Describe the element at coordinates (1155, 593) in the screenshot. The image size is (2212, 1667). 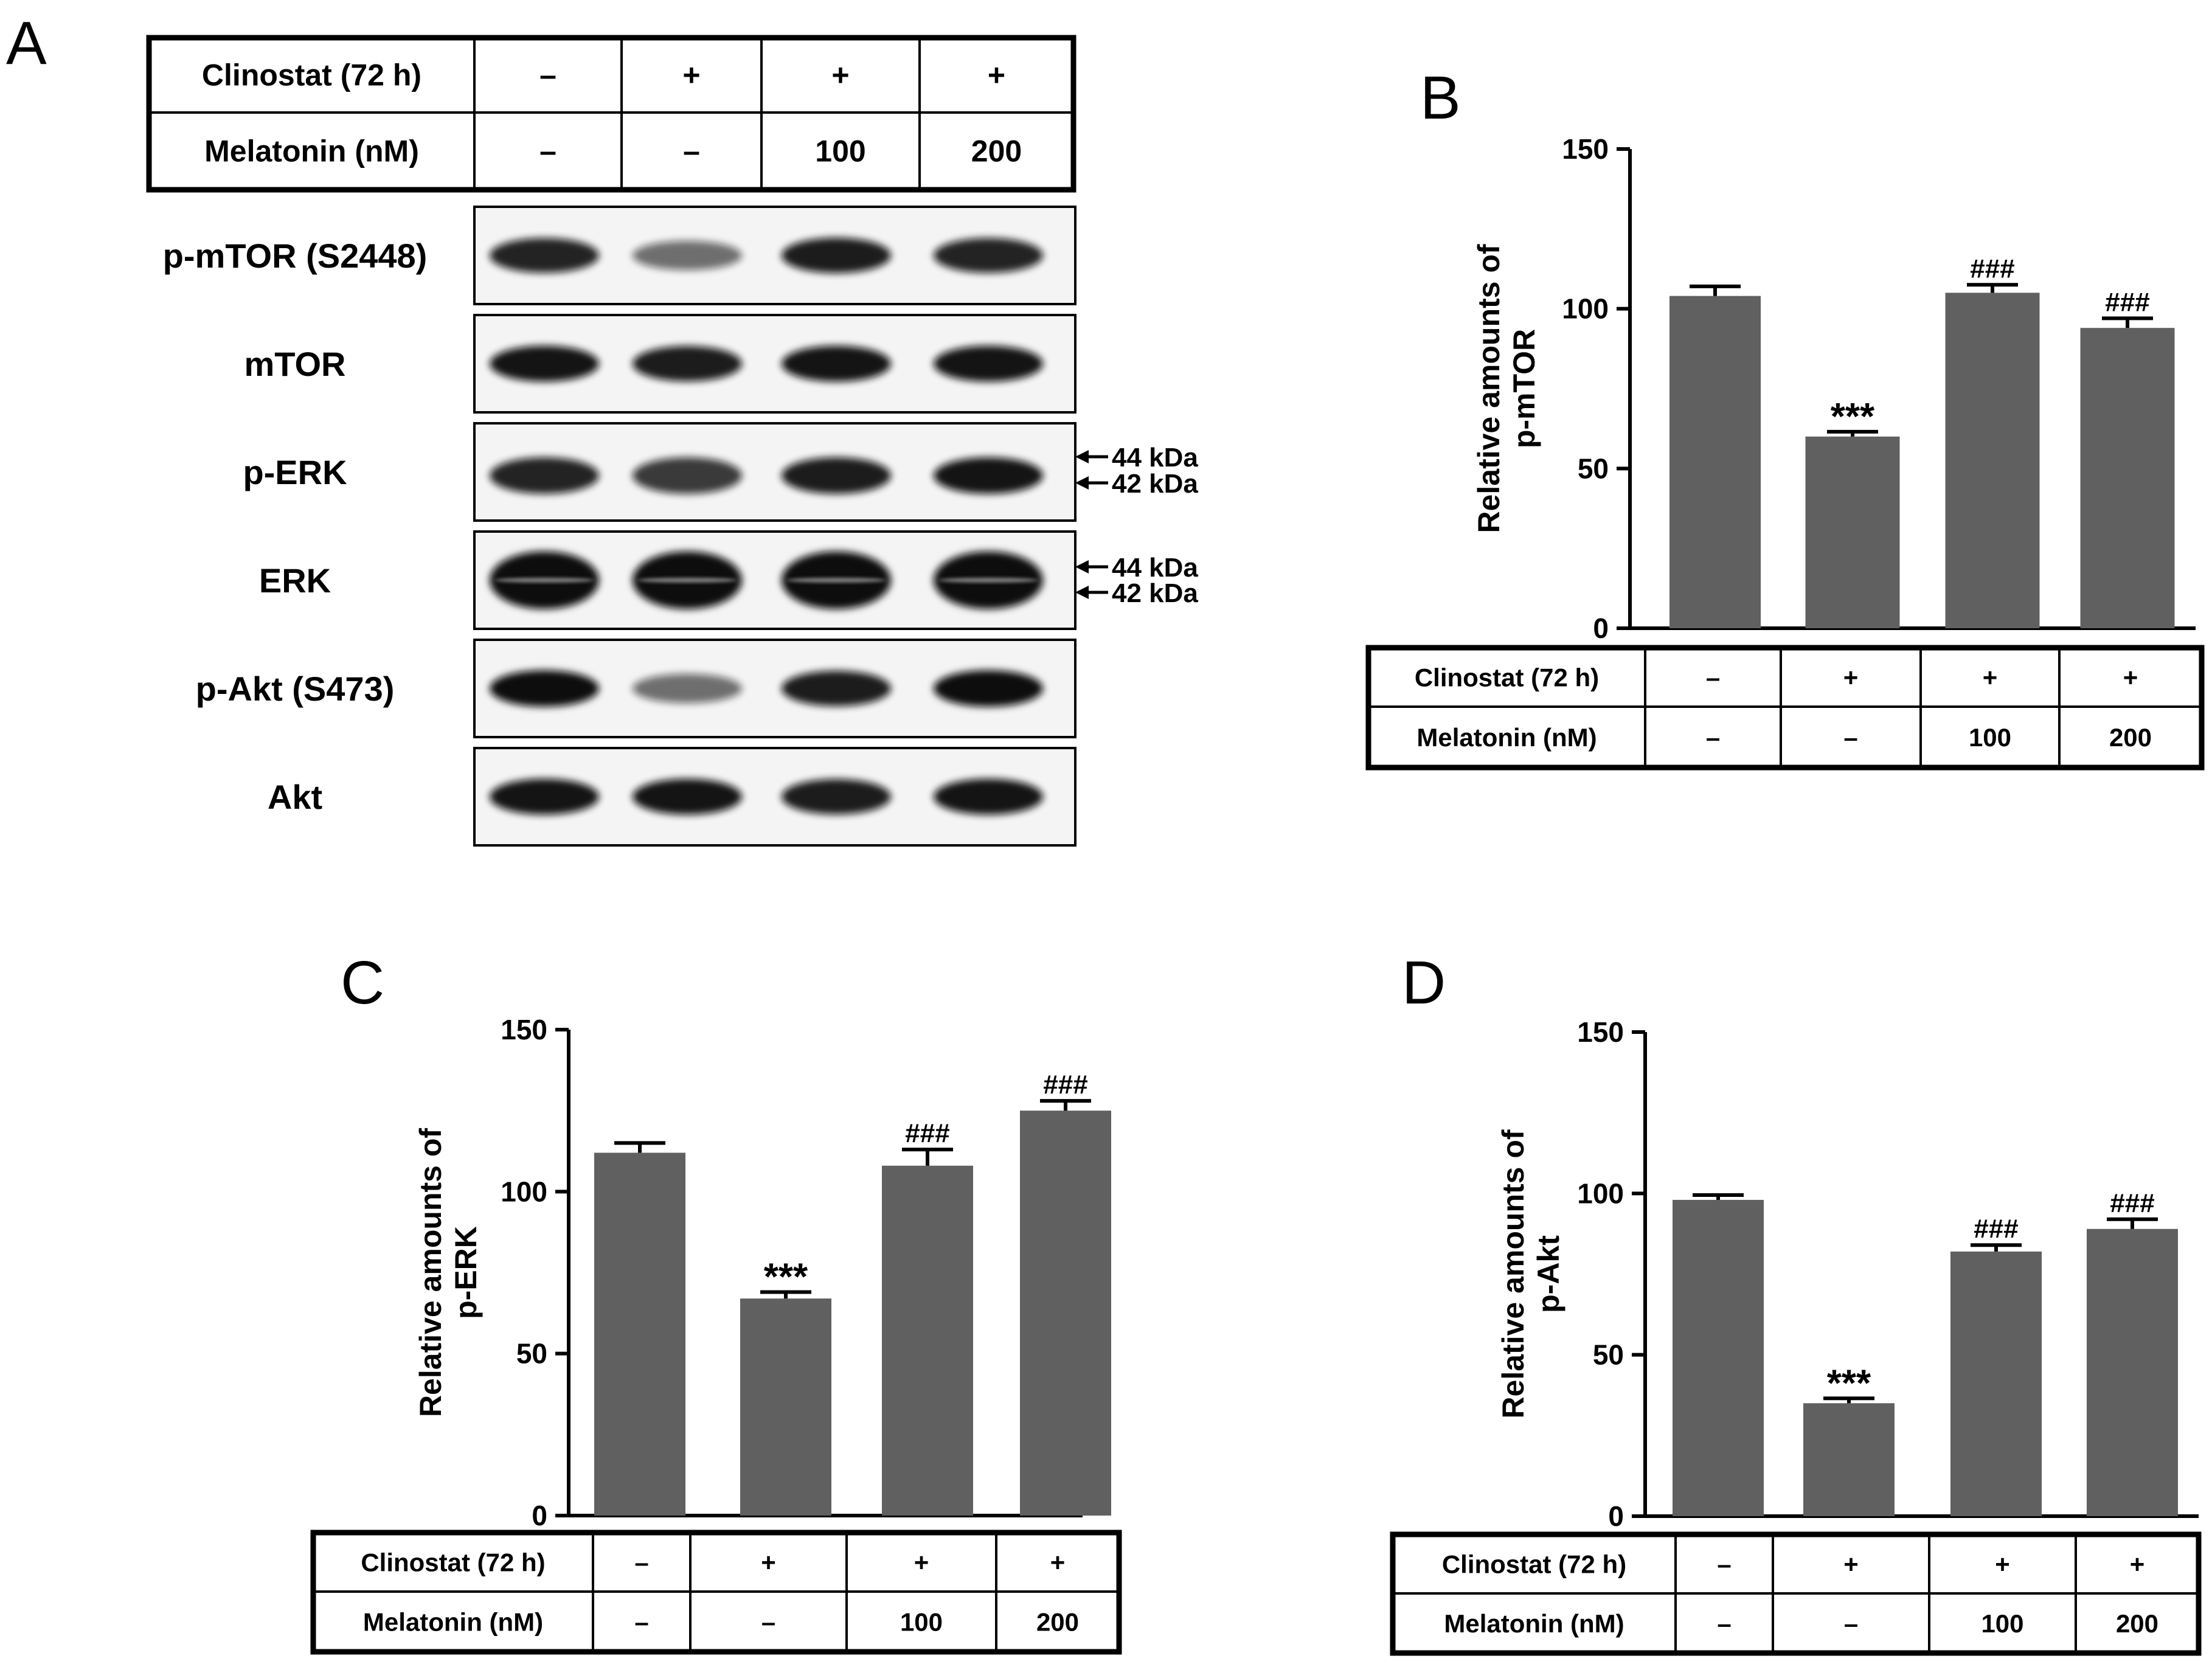
I see `marker-label: 42 kDa` at that location.